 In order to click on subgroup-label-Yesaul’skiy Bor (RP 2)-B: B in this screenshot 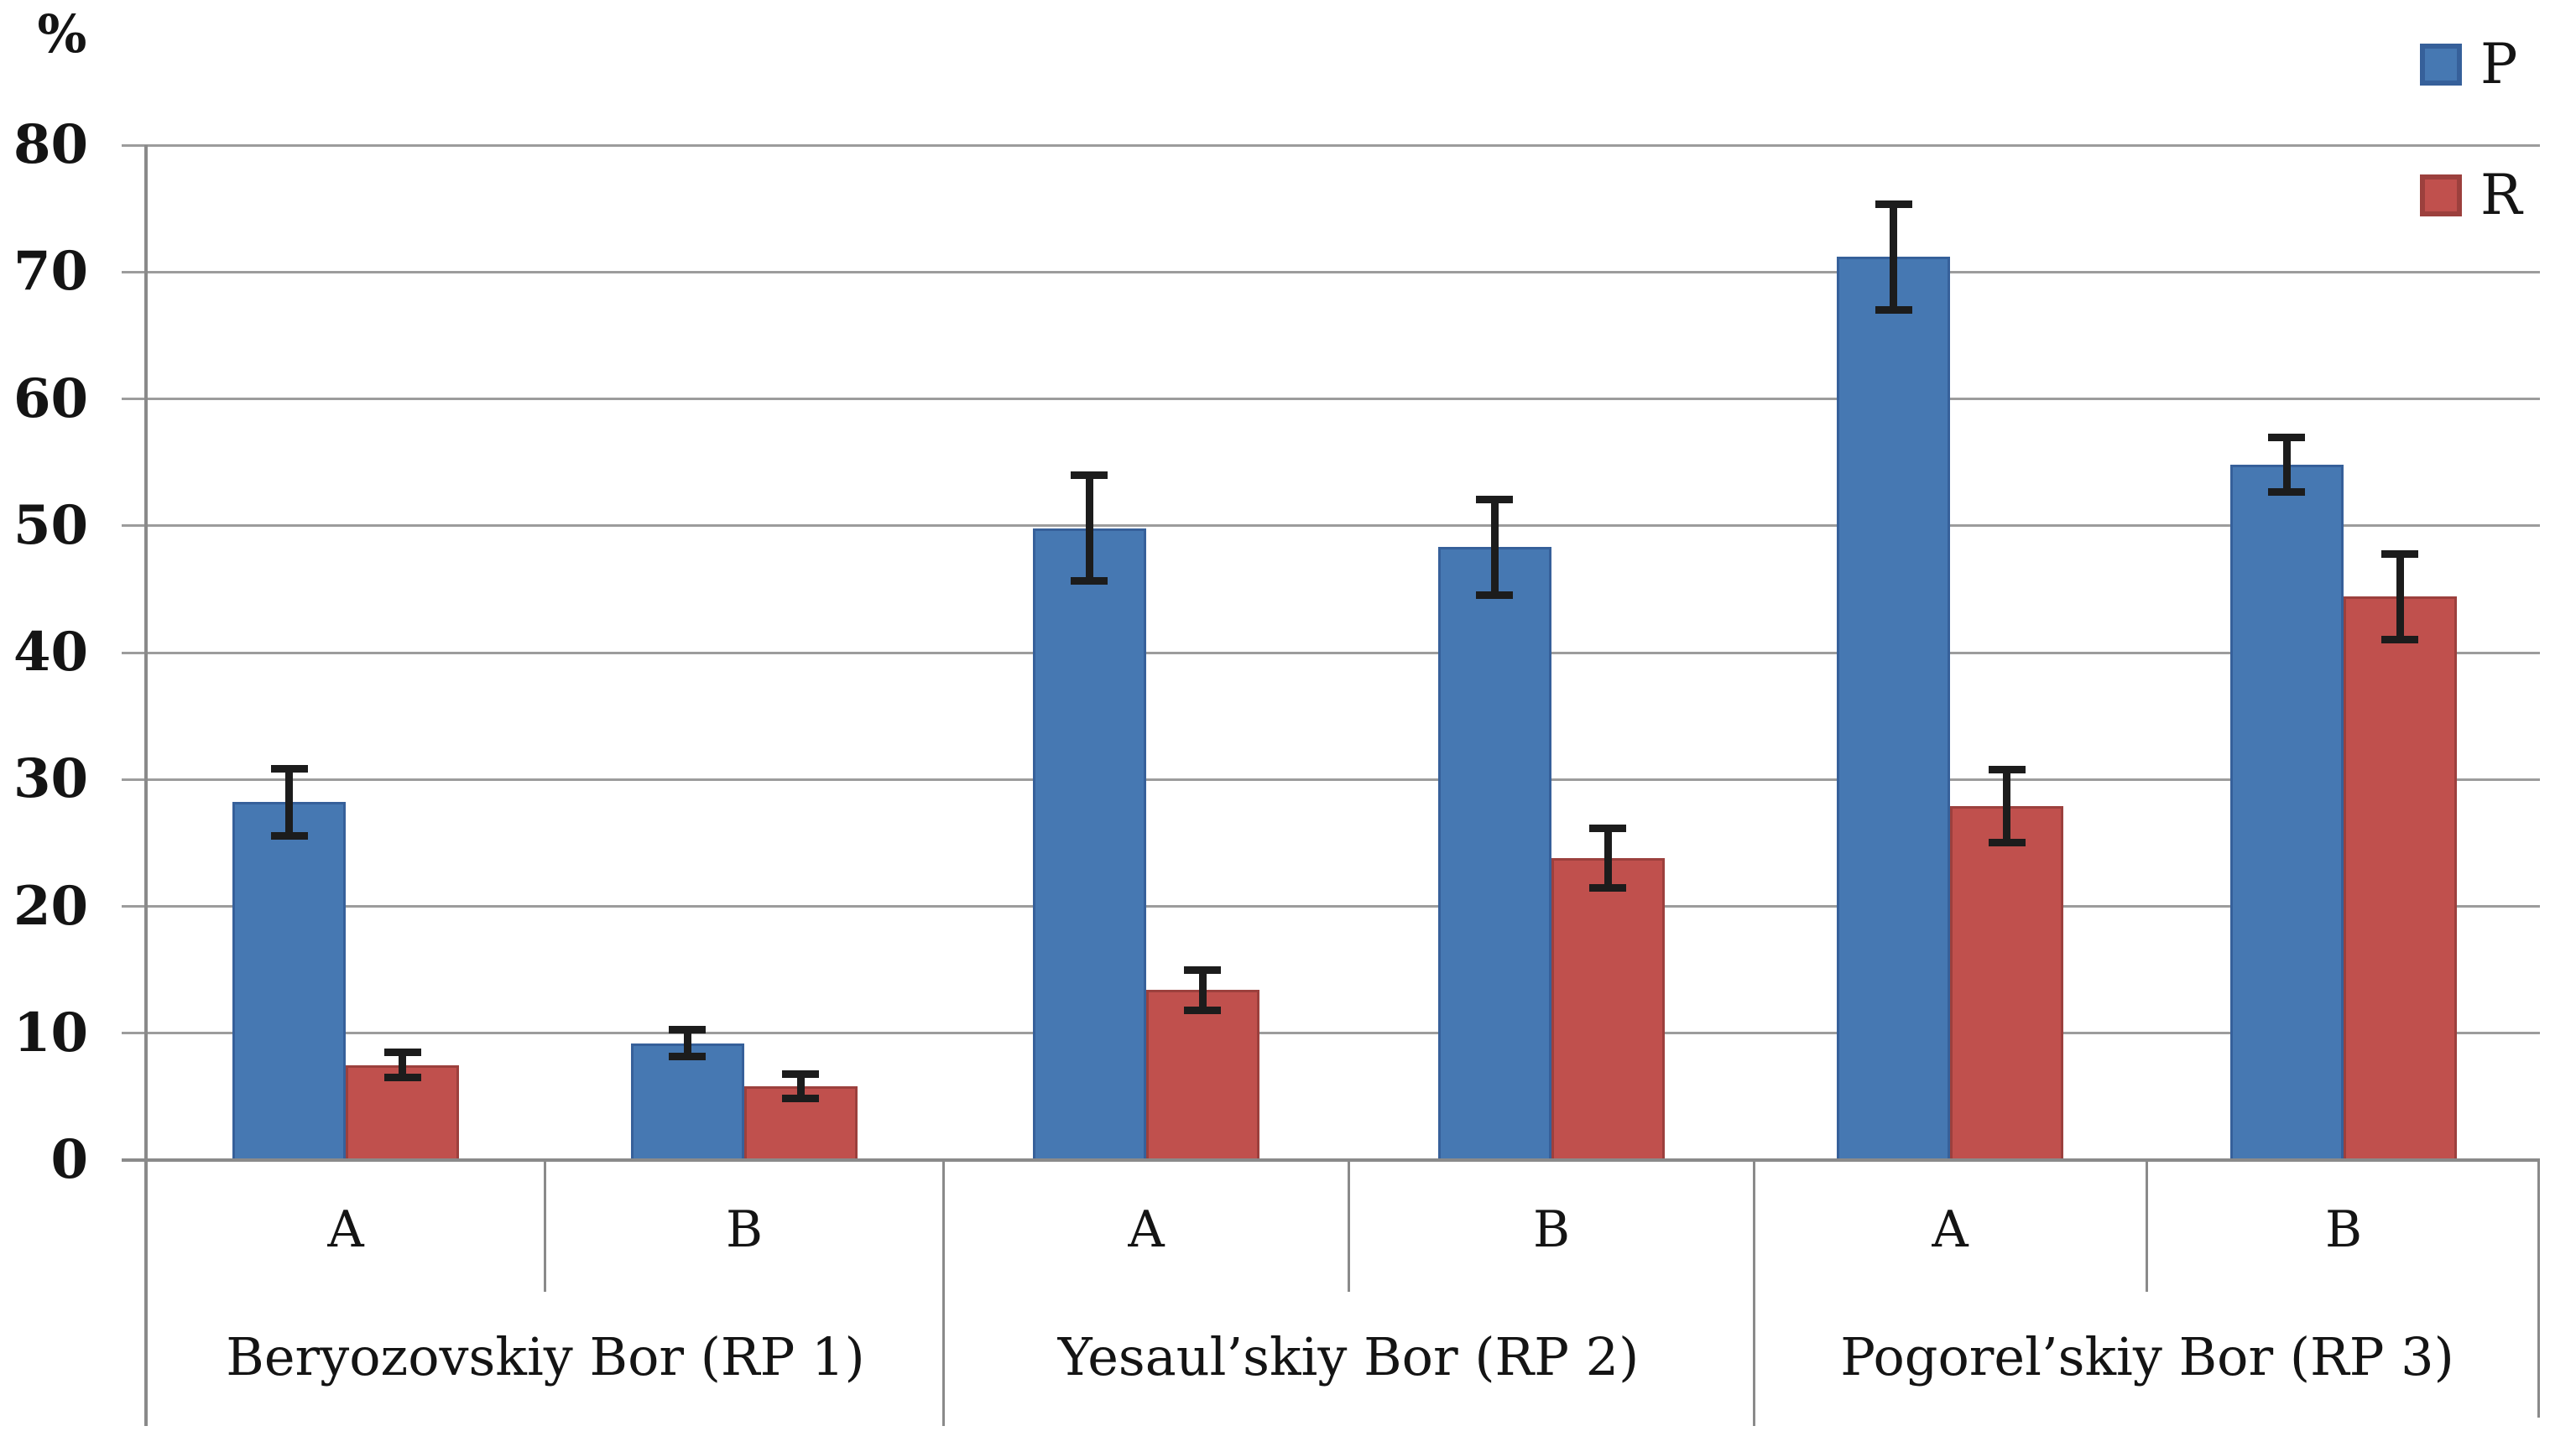, I will do `click(1551, 1229)`.